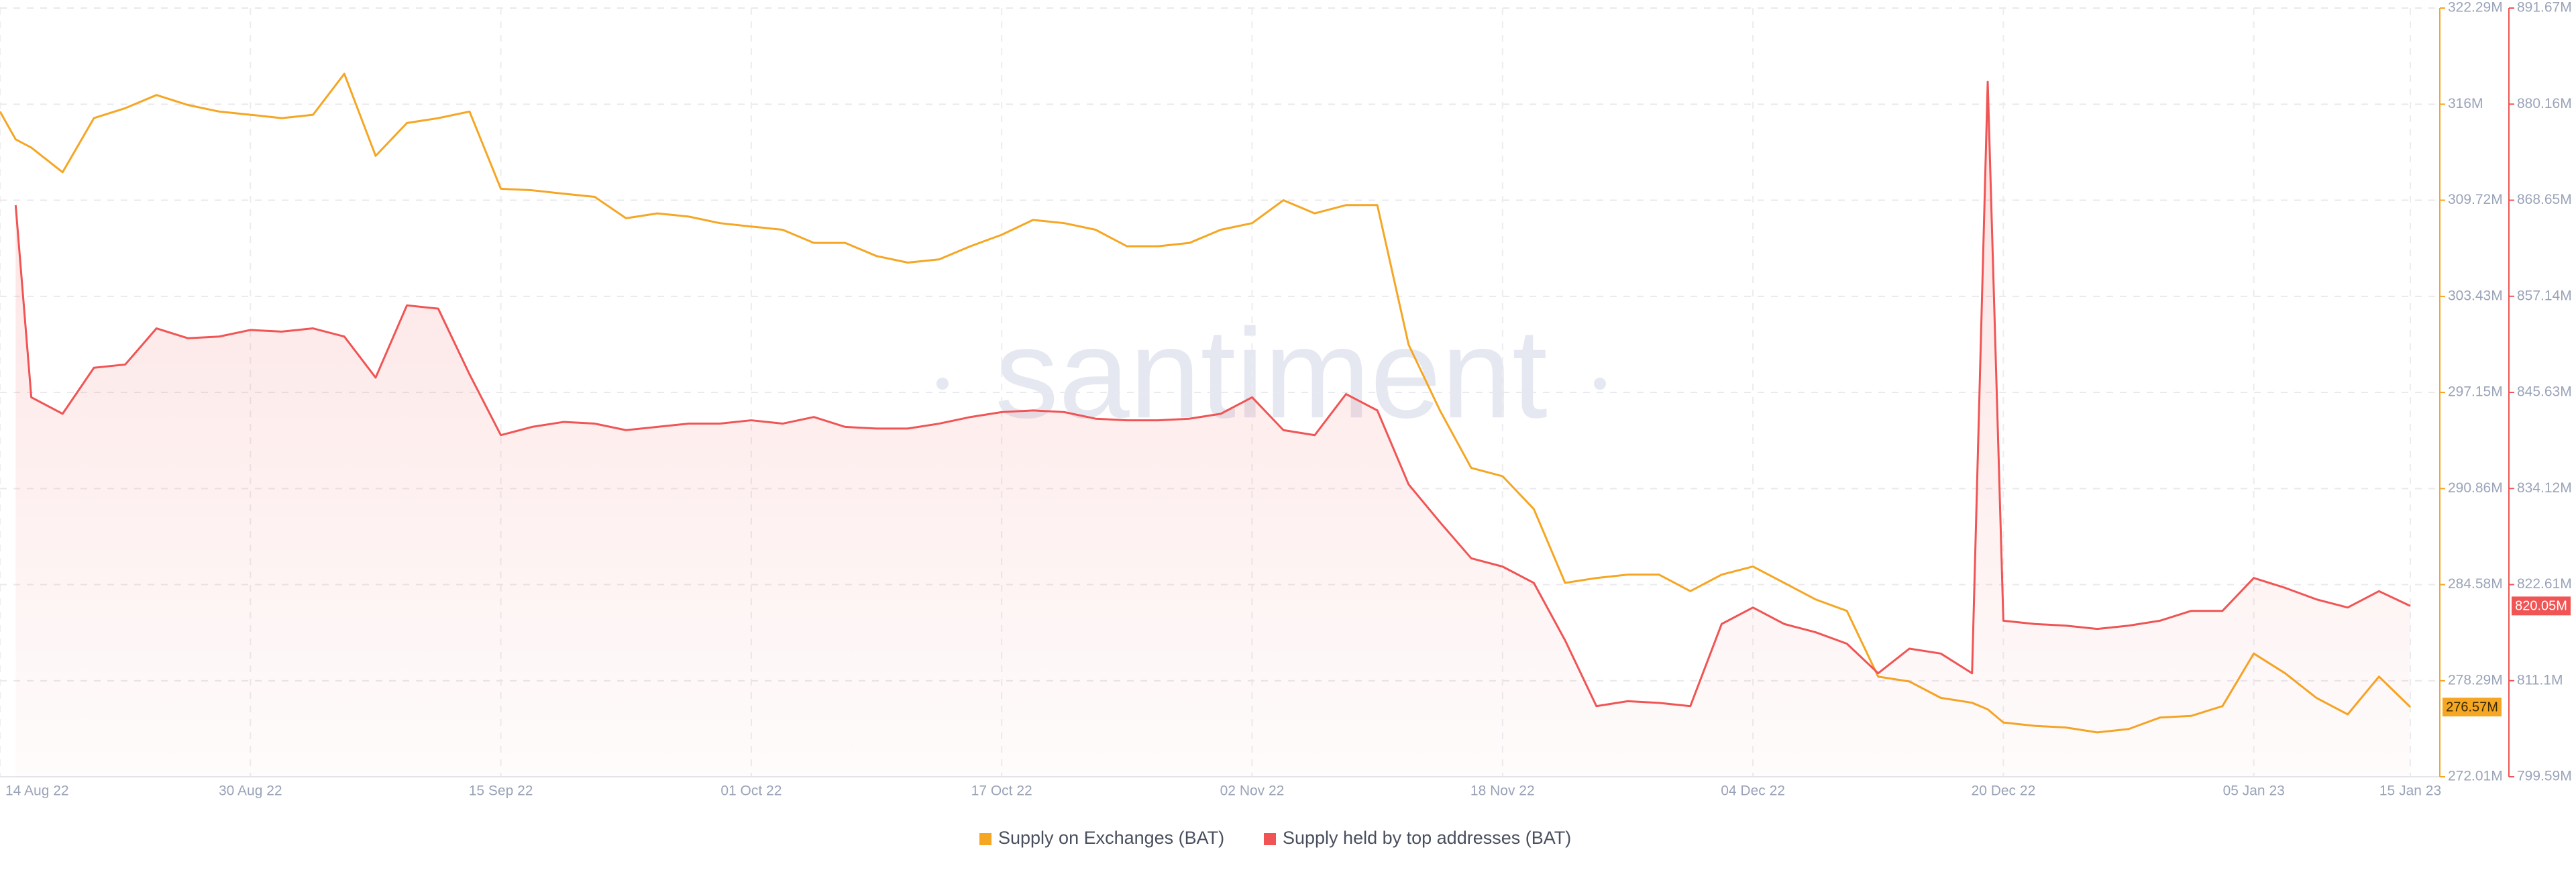 The height and width of the screenshot is (872, 2576). Describe the element at coordinates (751, 791) in the screenshot. I see `x-tick-label: 01 Oct 22` at that location.